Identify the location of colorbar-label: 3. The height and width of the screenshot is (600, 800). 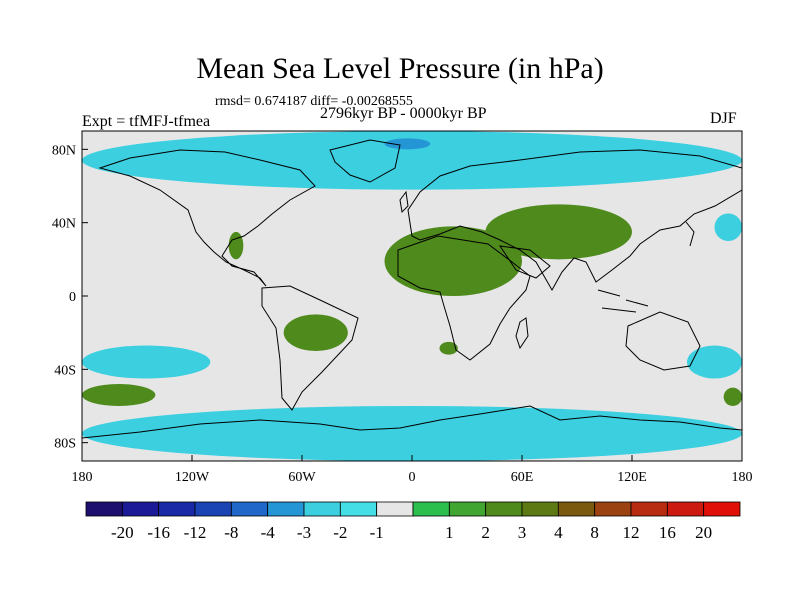
(522, 532).